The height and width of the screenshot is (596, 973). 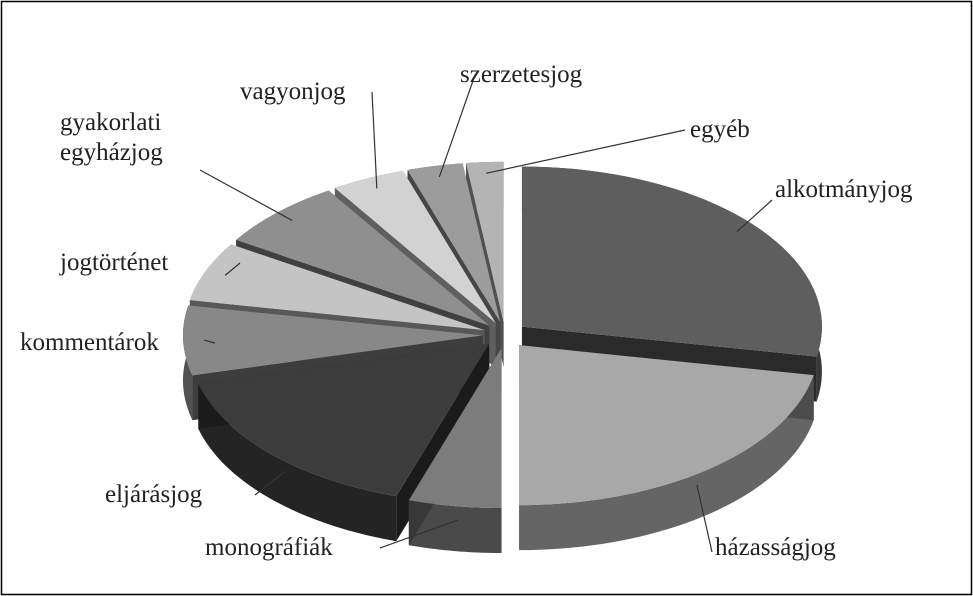 What do you see at coordinates (154, 494) in the screenshot?
I see `slice-label: eljárásjog` at bounding box center [154, 494].